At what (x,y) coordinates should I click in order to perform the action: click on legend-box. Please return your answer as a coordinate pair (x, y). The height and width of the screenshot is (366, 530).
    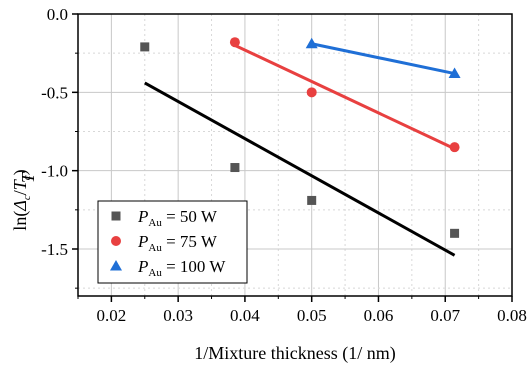
    Looking at the image, I should click on (172, 242).